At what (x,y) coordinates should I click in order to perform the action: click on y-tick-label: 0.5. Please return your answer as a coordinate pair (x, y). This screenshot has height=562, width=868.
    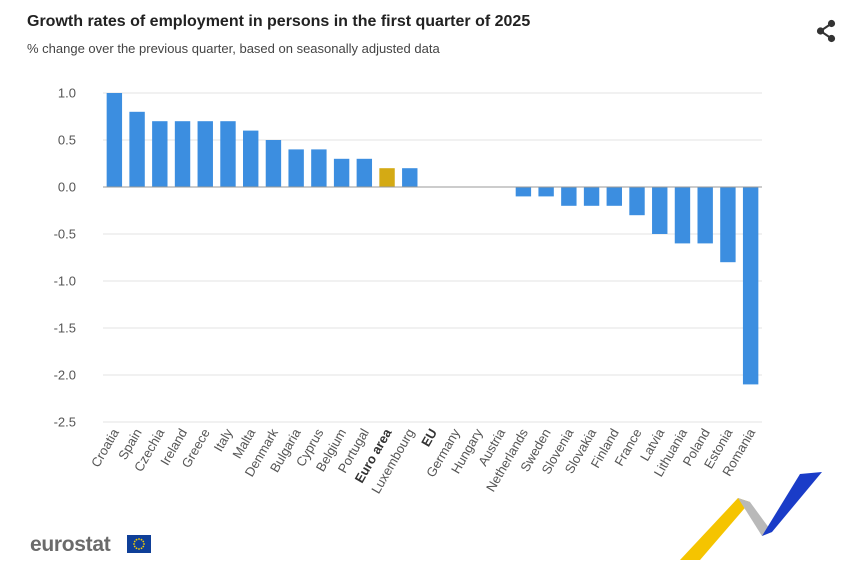
    Looking at the image, I should click on (67, 140).